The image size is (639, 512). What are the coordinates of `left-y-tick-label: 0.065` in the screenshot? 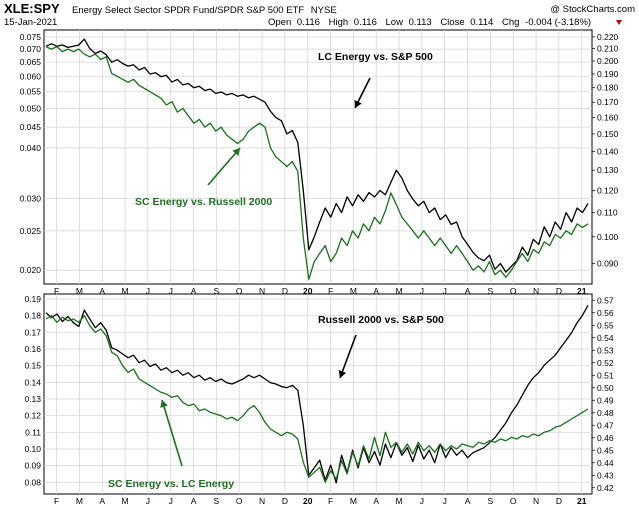 It's located at (31, 62).